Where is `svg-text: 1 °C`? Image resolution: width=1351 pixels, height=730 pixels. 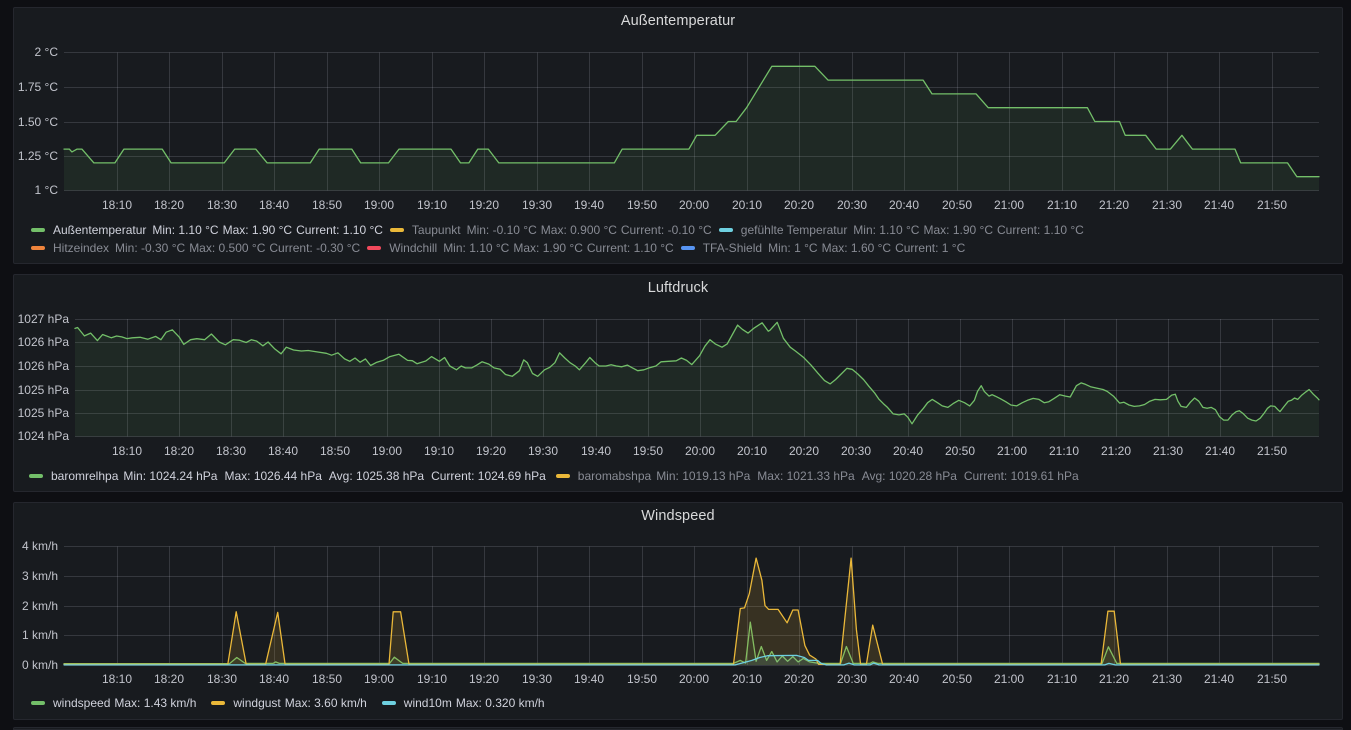 svg-text: 1 °C is located at coordinates (47, 190).